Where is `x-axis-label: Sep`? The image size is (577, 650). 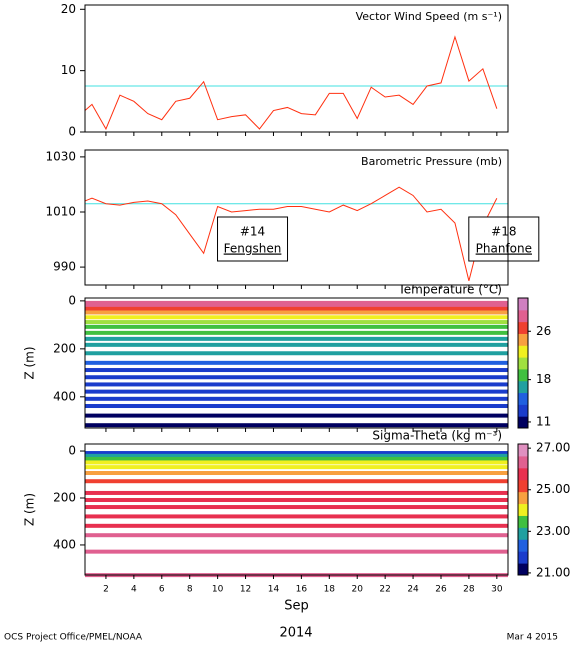
x-axis-label: Sep is located at coordinates (296, 606).